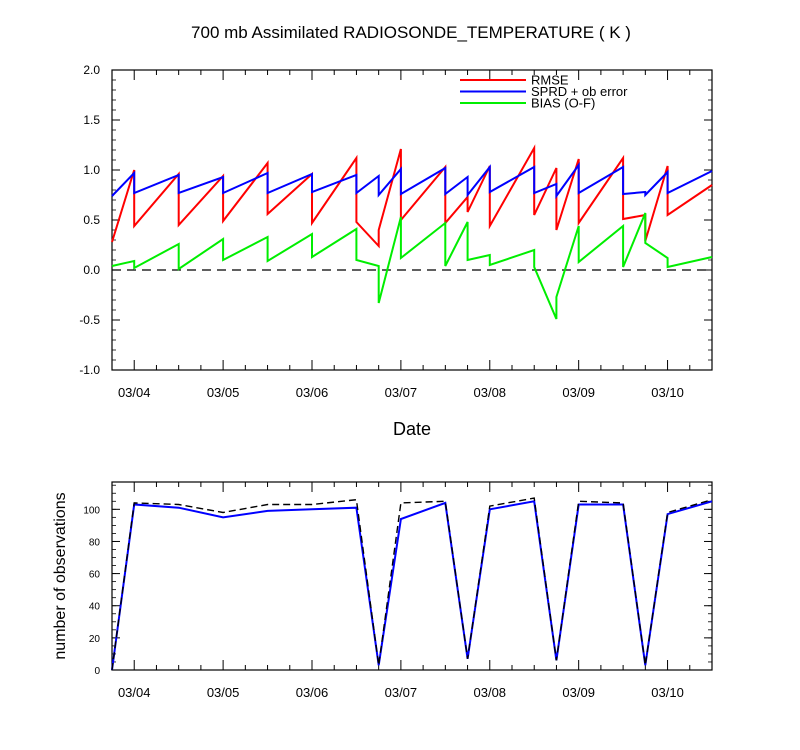 This screenshot has width=800, height=750. Describe the element at coordinates (91, 510) in the screenshot. I see `y-tick-label: 100` at that location.